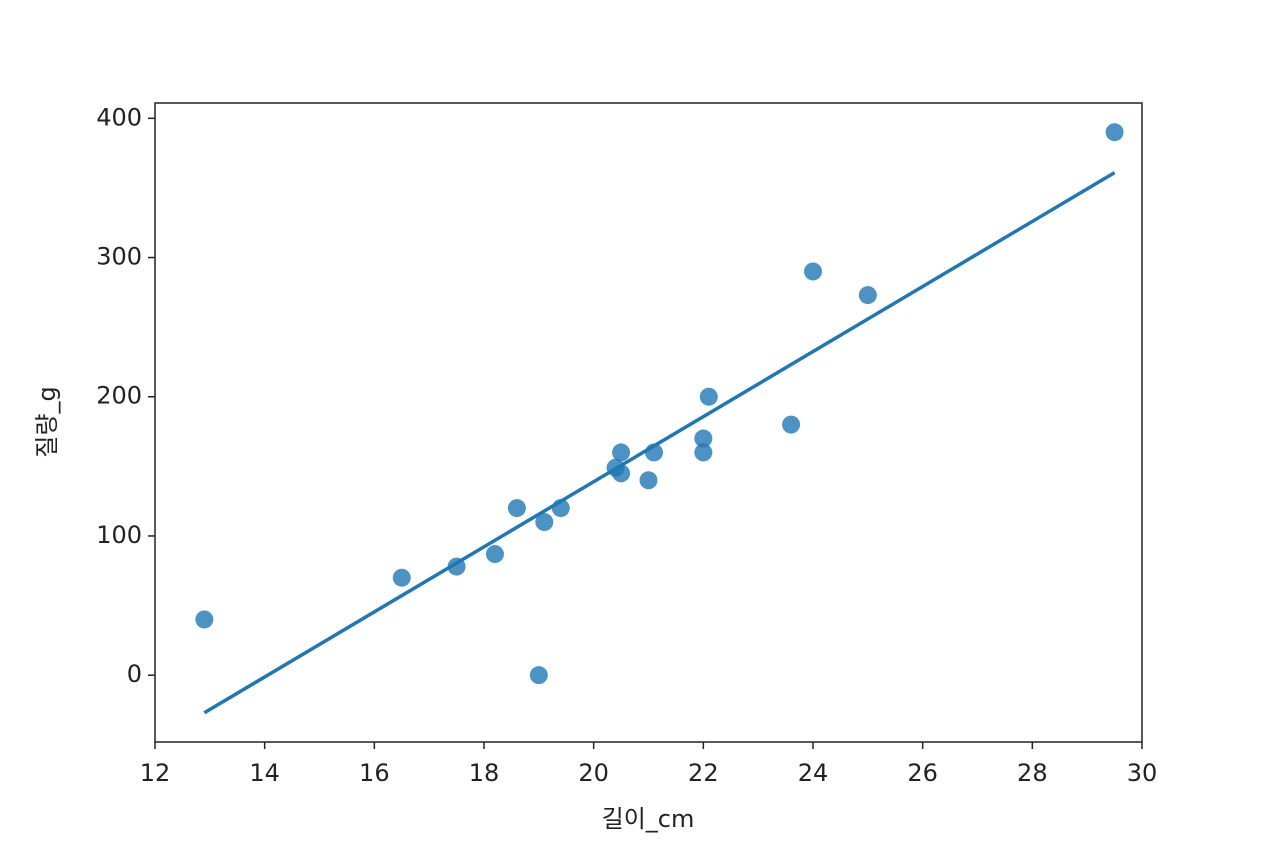  Describe the element at coordinates (47, 421) in the screenshot. I see `y-axis-label: 질량_g` at that location.